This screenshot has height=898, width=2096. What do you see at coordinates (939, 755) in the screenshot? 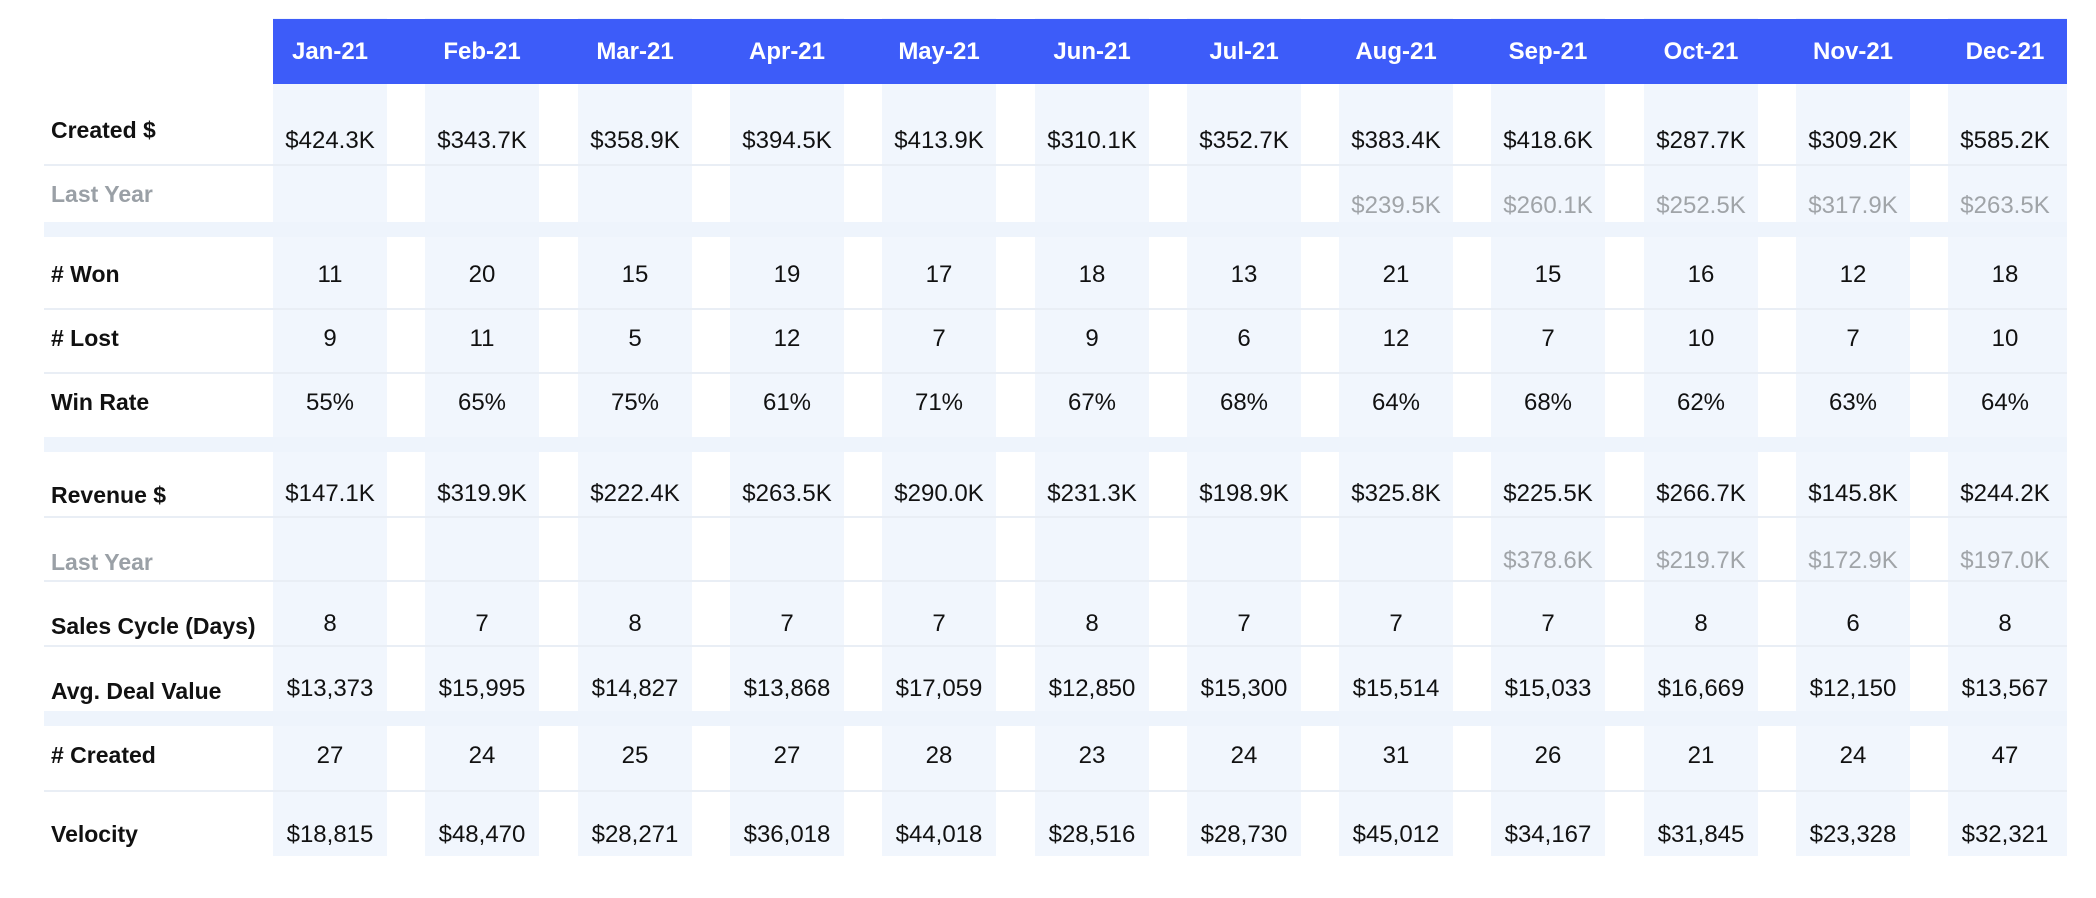
I see `table-cell: 28` at bounding box center [939, 755].